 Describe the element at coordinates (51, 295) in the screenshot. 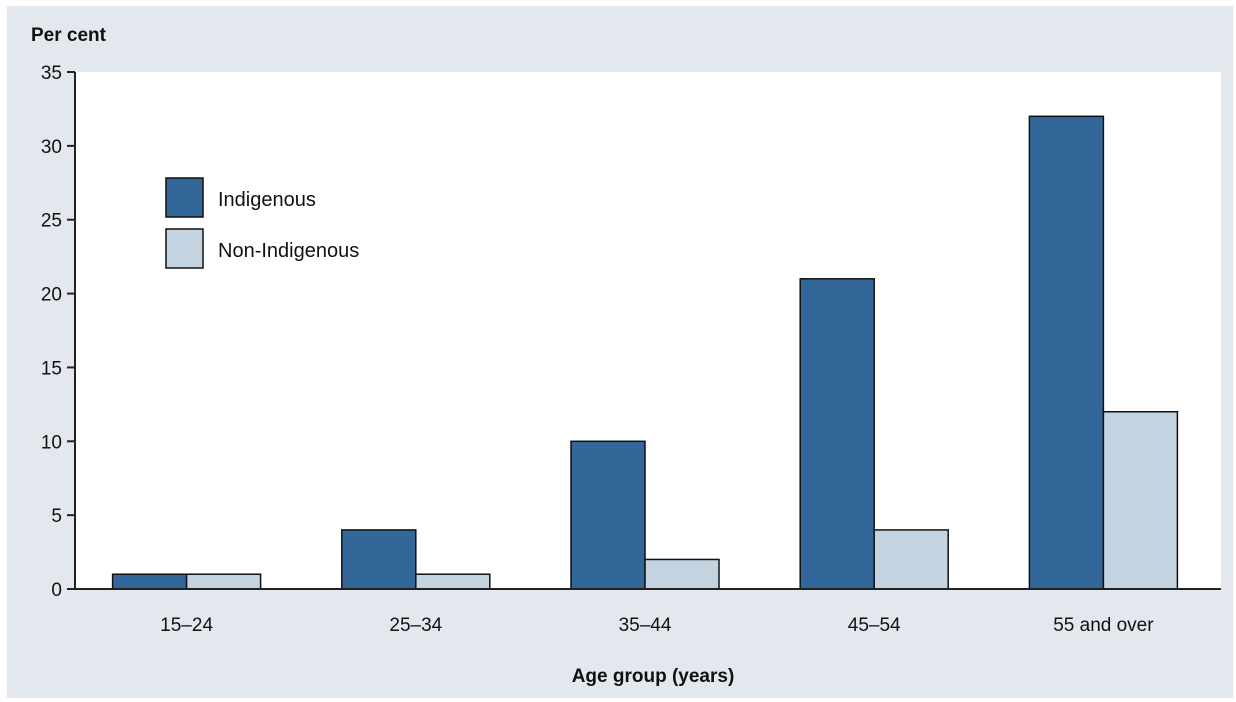

I see `y-tick-label: 20` at that location.